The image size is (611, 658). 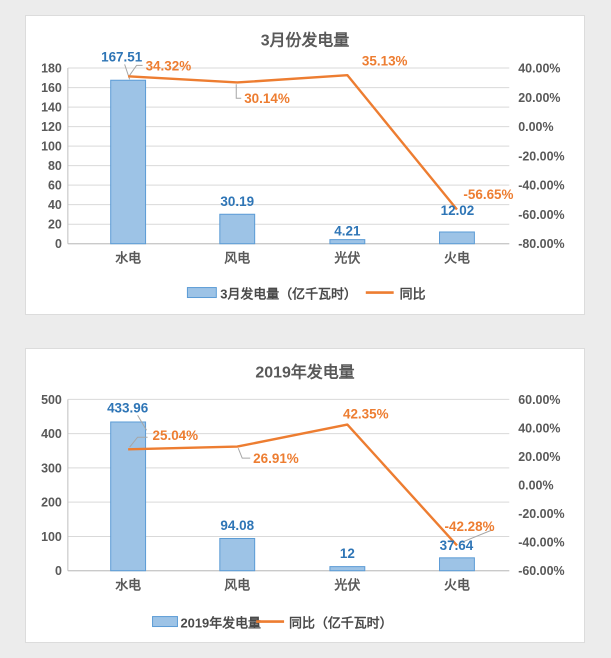 What do you see at coordinates (470, 526) in the screenshot?
I see `line-value-label: -42.28%` at bounding box center [470, 526].